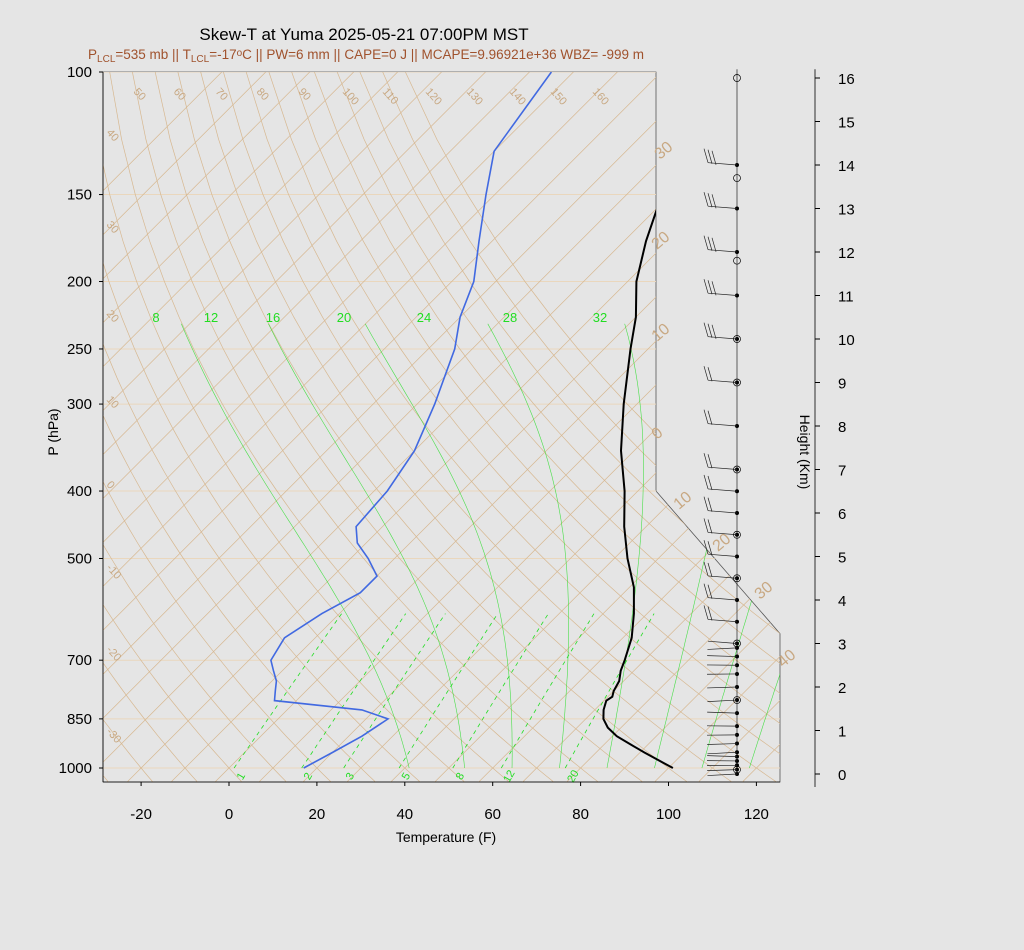  Describe the element at coordinates (600, 97) in the screenshot. I see `isotherm-label: 160` at that location.